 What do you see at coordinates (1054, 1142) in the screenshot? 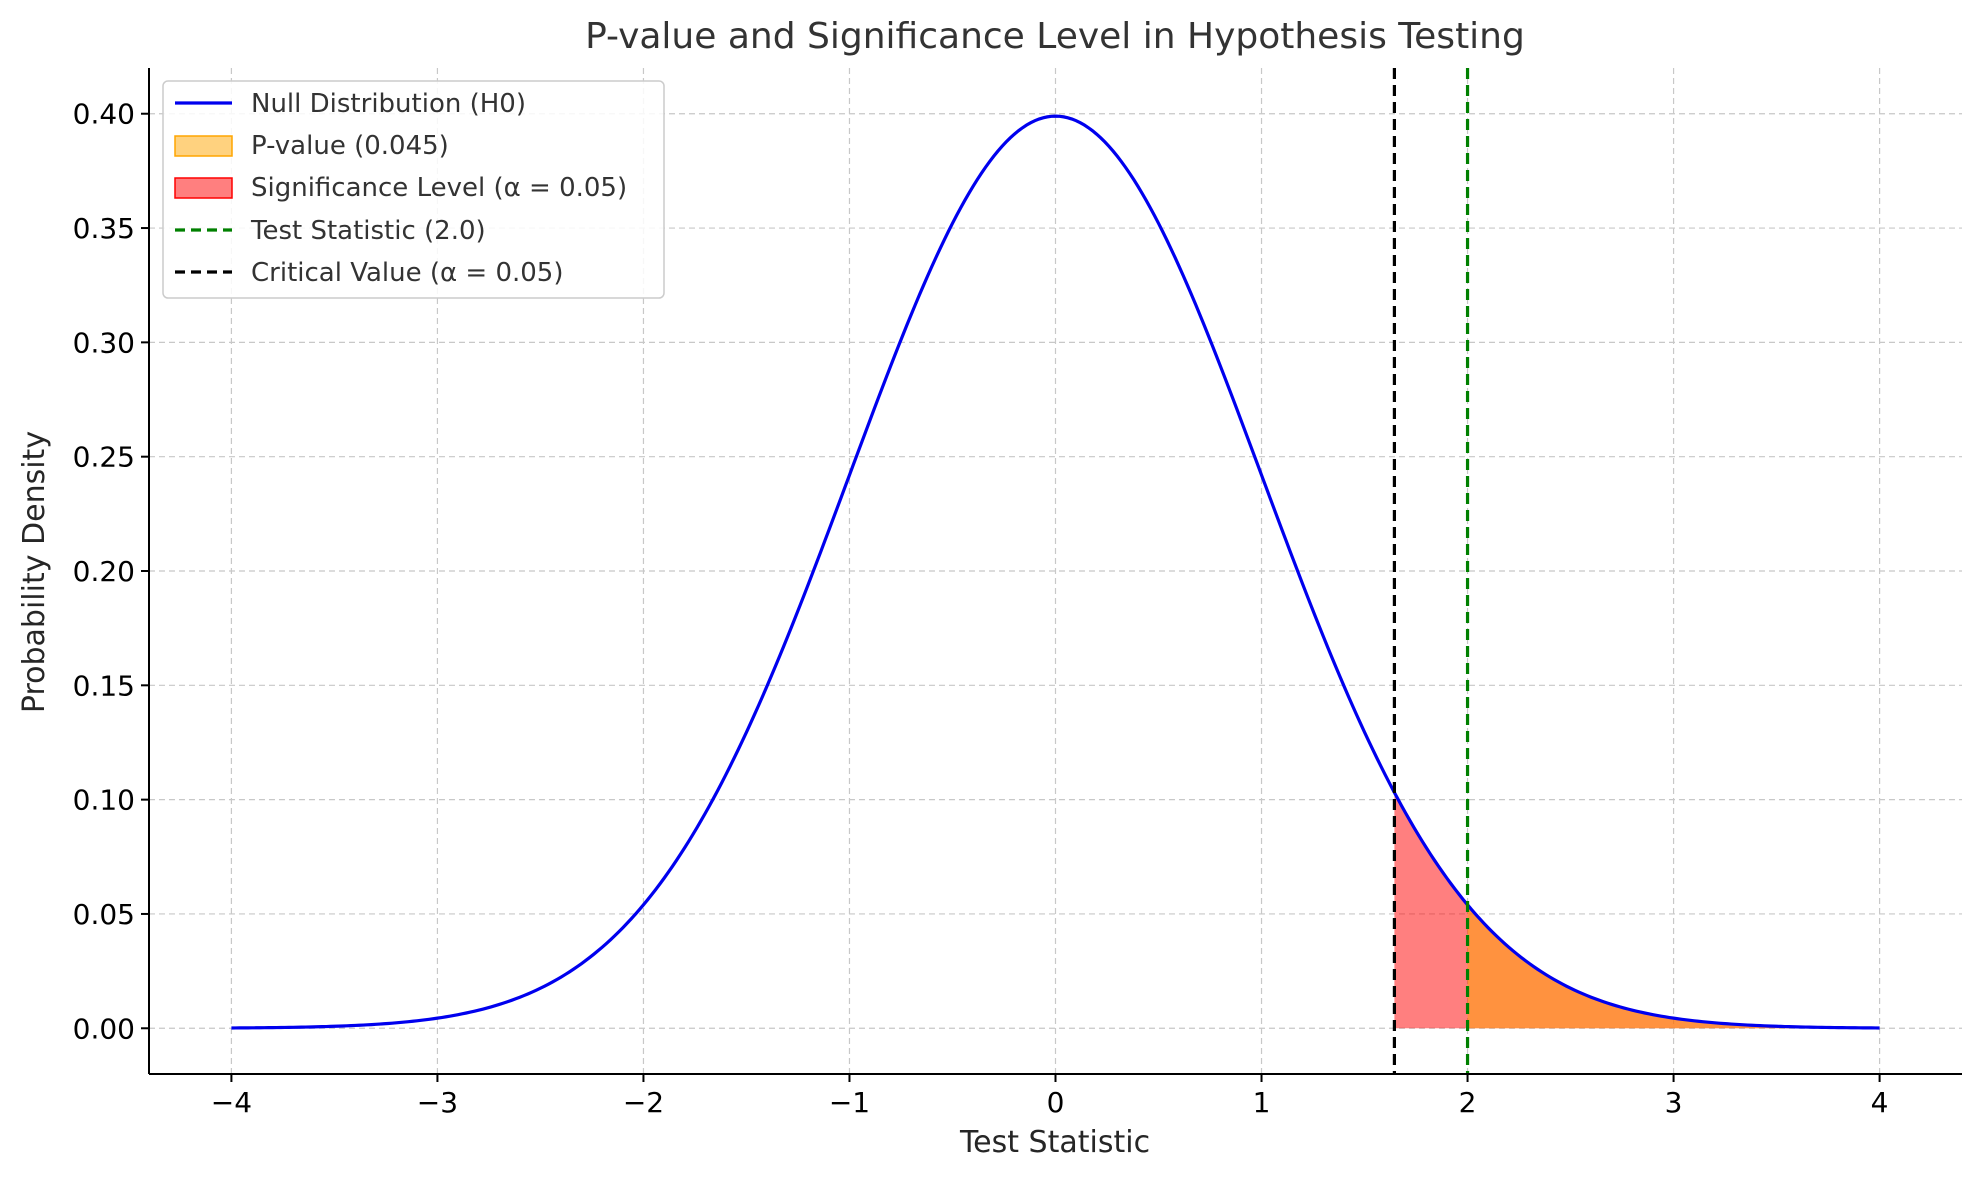
I see `x-axis-title: Test Statistic` at bounding box center [1054, 1142].